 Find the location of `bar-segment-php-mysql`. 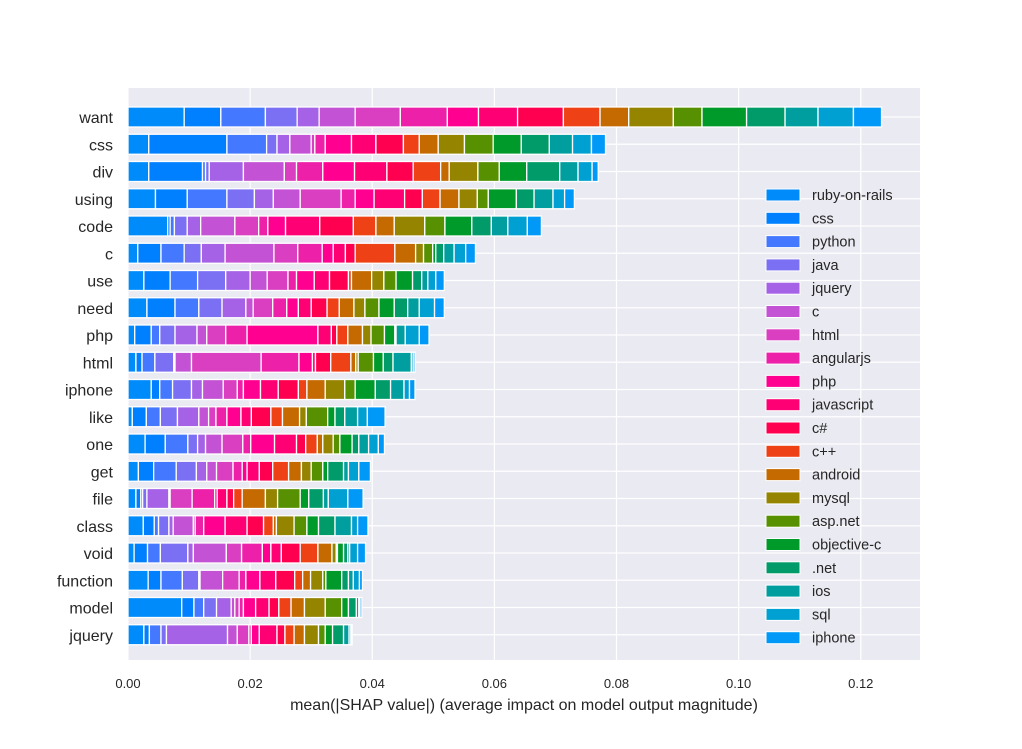

bar-segment-php-mysql is located at coordinates (366, 335).